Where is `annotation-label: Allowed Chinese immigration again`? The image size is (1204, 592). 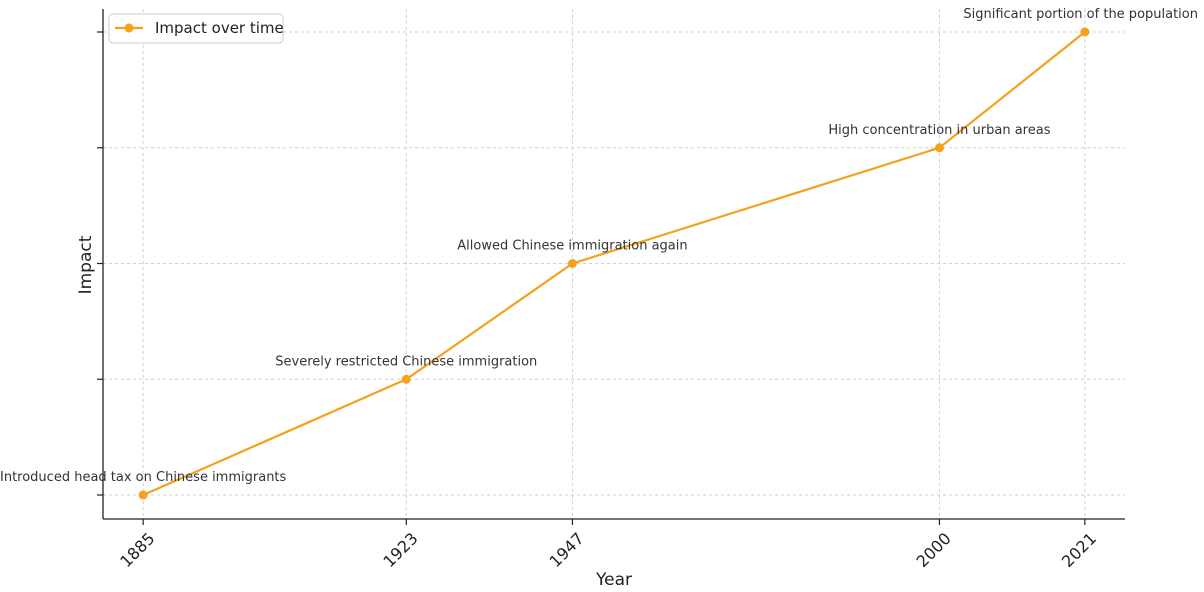
annotation-label: Allowed Chinese immigration again is located at coordinates (572, 246).